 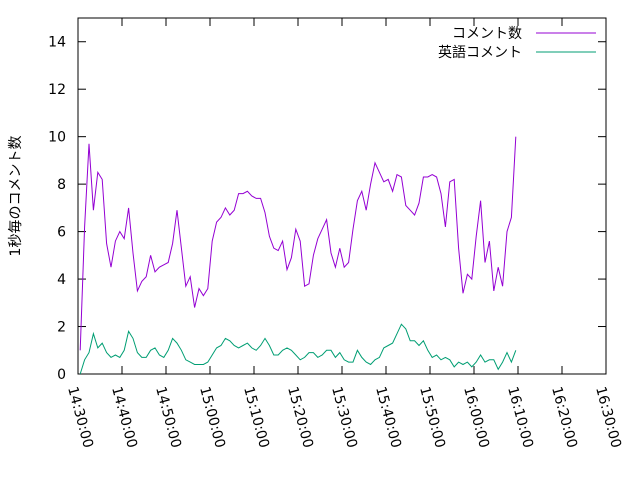 What do you see at coordinates (168, 417) in the screenshot?
I see `x-tick-label: 14:50:00` at bounding box center [168, 417].